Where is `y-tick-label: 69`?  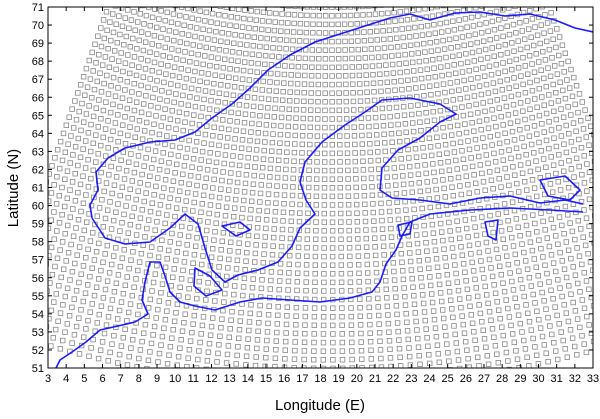
y-tick-label: 69 is located at coordinates (38, 44).